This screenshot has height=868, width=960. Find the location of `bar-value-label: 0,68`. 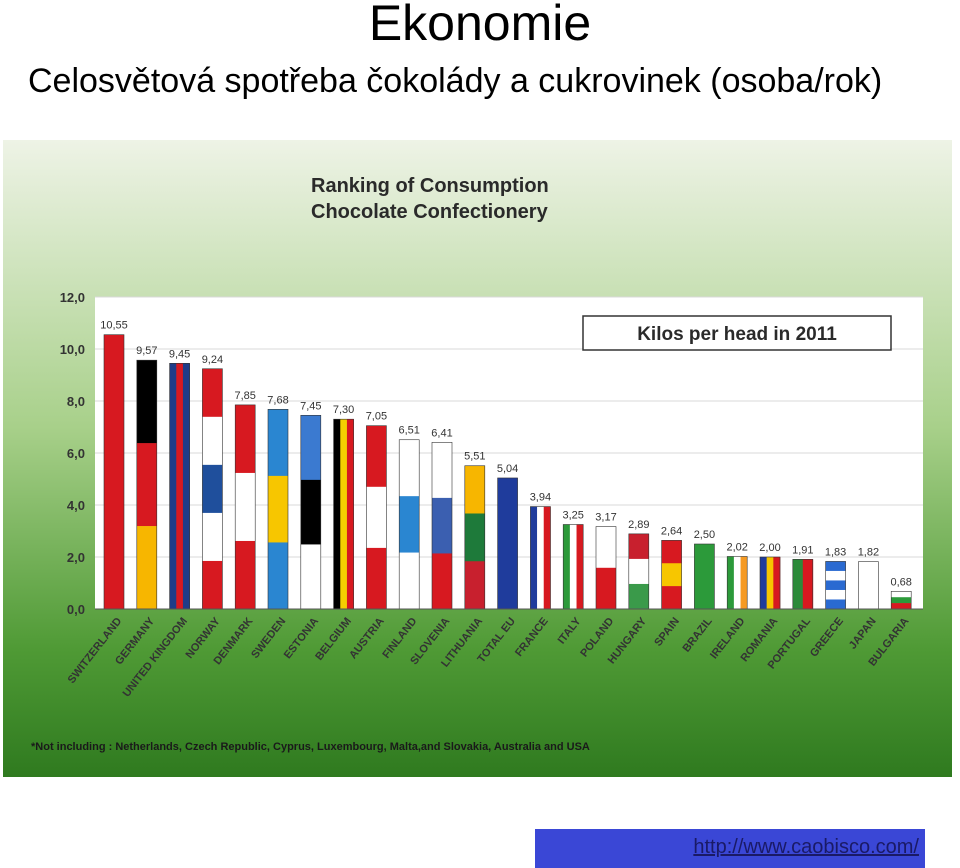

bar-value-label: 0,68 is located at coordinates (900, 582).